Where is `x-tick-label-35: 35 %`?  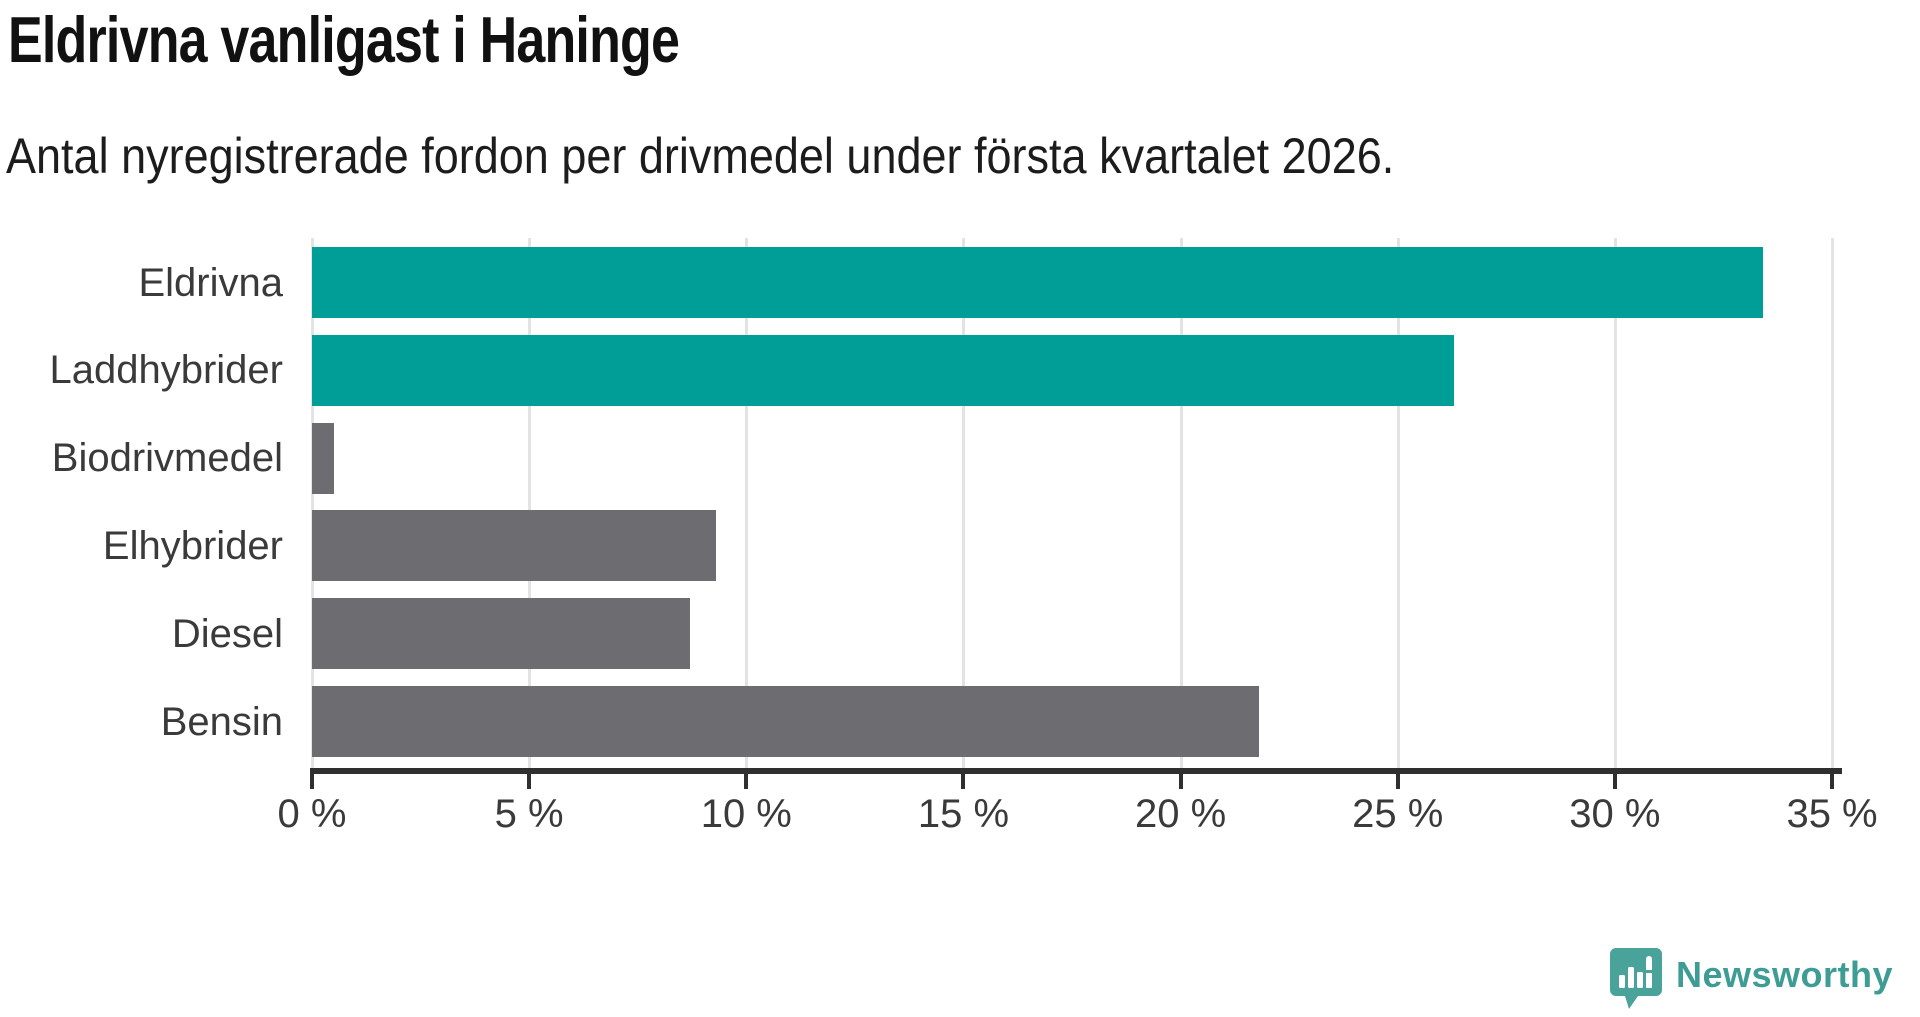
x-tick-label-35: 35 % is located at coordinates (1832, 814).